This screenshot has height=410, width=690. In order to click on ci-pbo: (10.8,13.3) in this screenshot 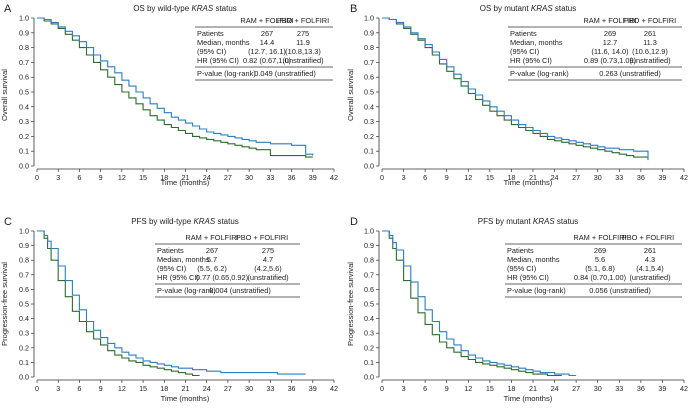, I will do `click(303, 51)`.